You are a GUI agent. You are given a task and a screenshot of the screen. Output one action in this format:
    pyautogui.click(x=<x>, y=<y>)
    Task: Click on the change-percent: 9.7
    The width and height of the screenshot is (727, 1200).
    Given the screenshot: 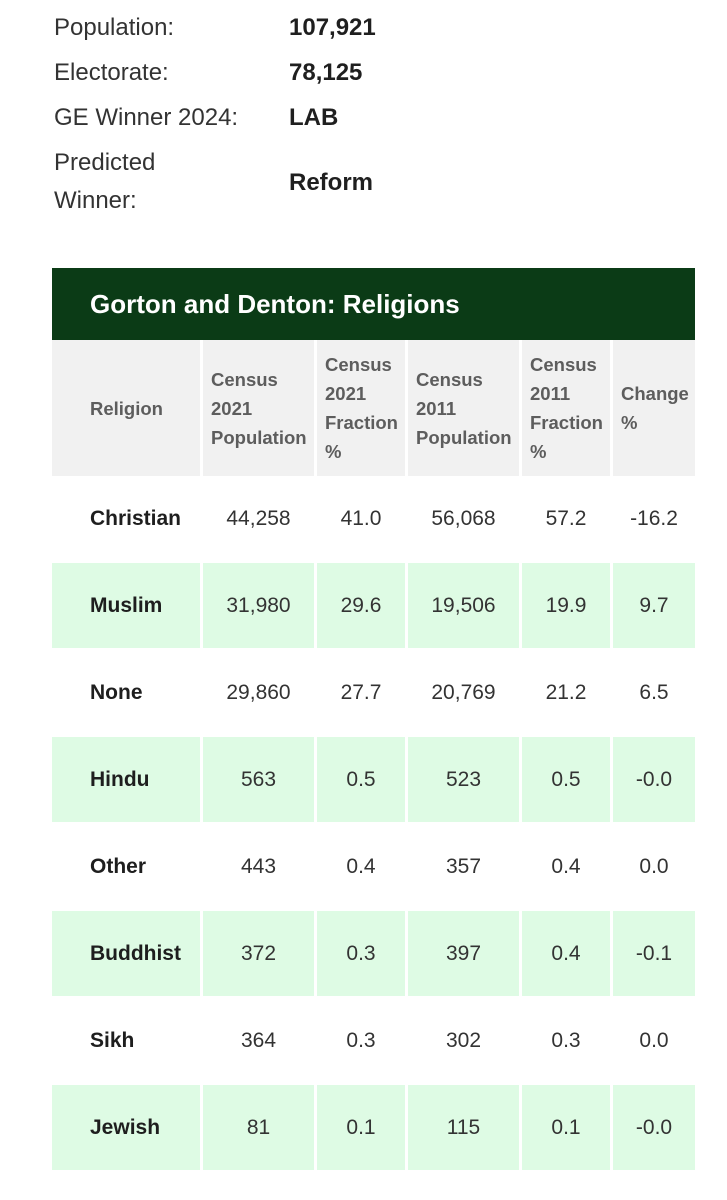 What is the action you would take?
    pyautogui.click(x=654, y=606)
    